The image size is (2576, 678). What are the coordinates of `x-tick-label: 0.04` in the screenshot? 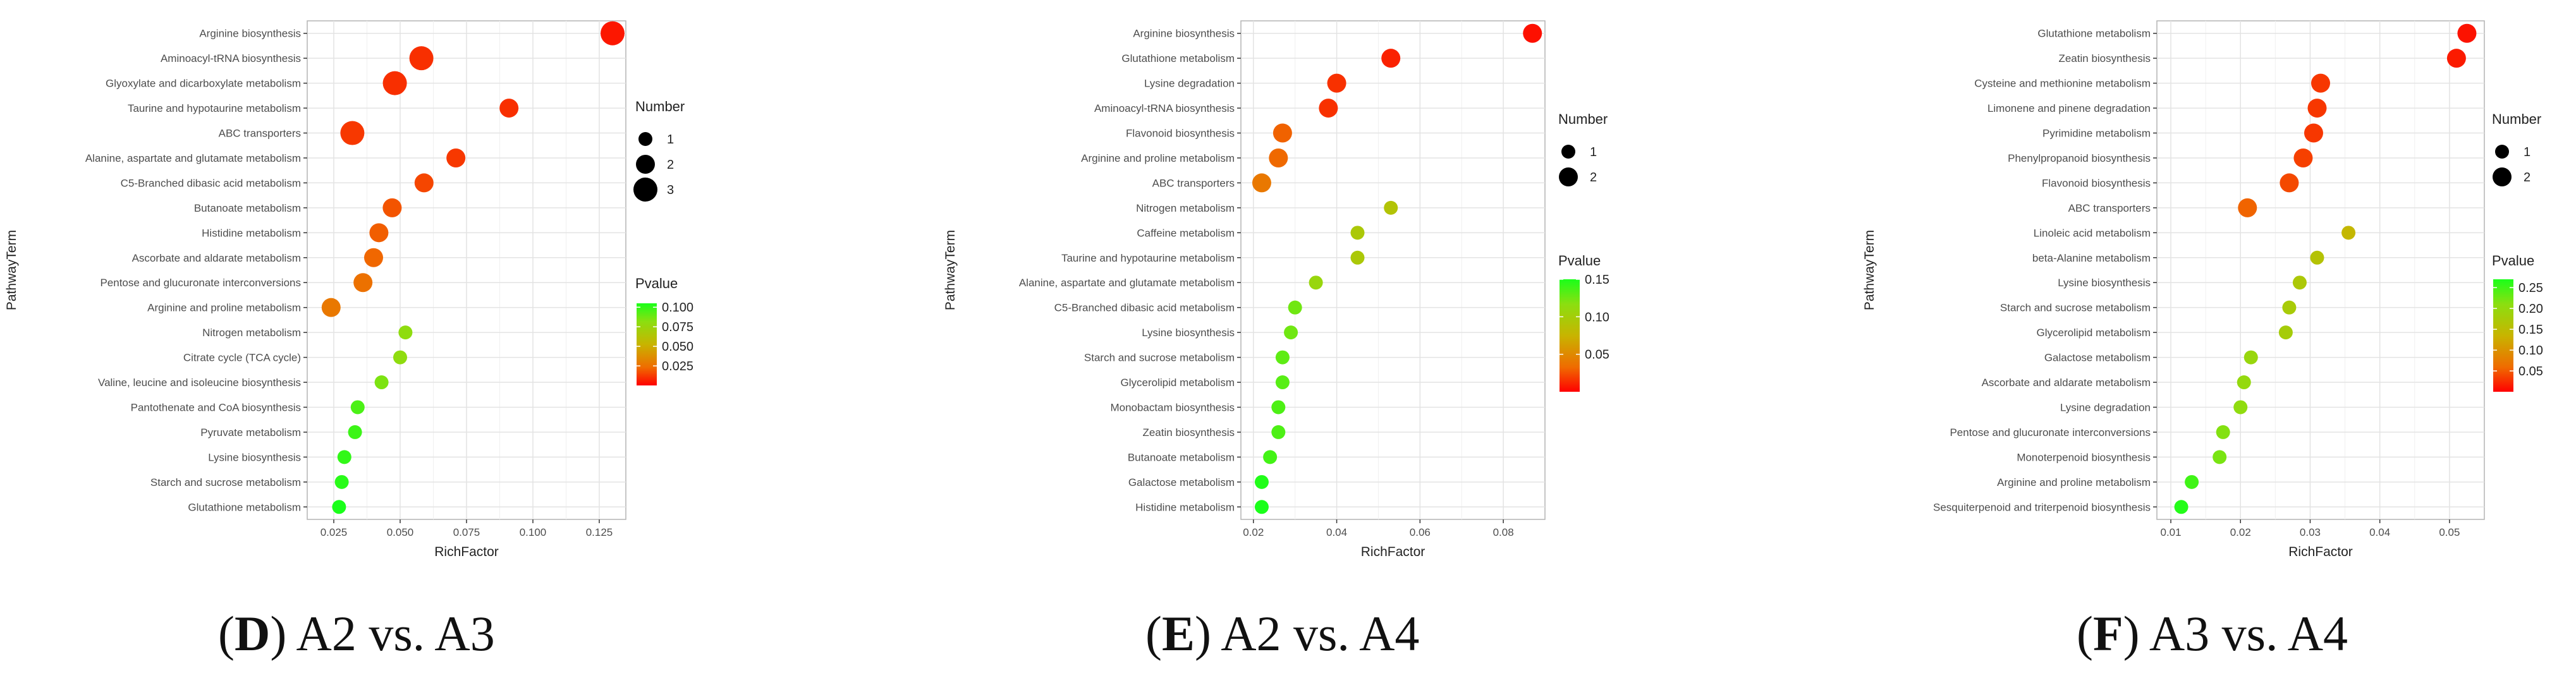 It's located at (1336, 532).